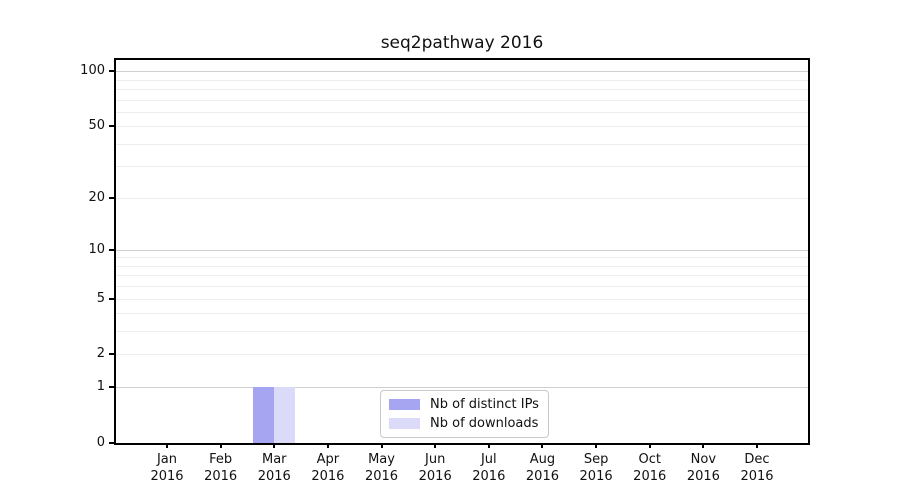 This screenshot has width=900, height=500. What do you see at coordinates (757, 459) in the screenshot?
I see `x-tick-month: Dec` at bounding box center [757, 459].